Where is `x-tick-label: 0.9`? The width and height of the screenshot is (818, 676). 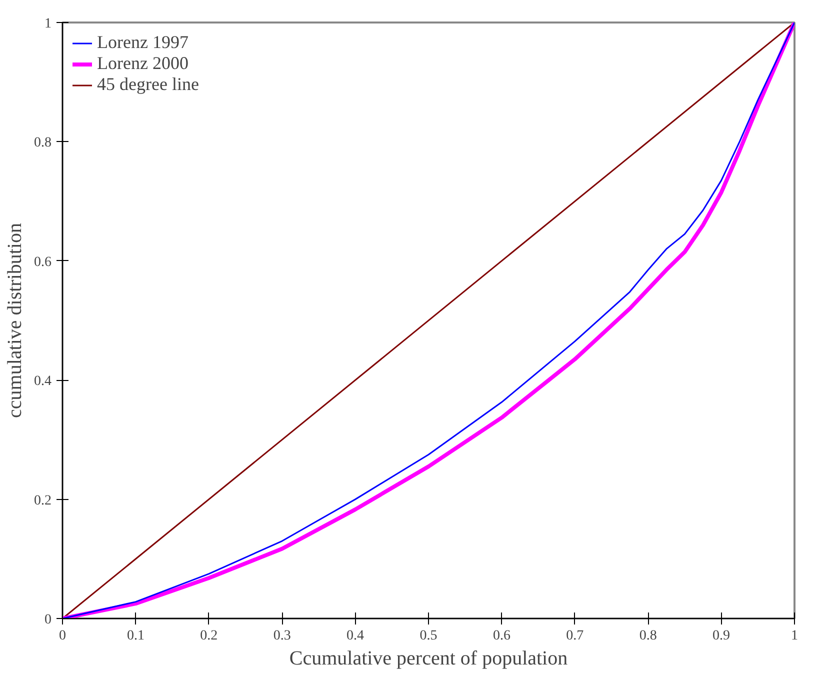 x-tick-label: 0.9 is located at coordinates (721, 636).